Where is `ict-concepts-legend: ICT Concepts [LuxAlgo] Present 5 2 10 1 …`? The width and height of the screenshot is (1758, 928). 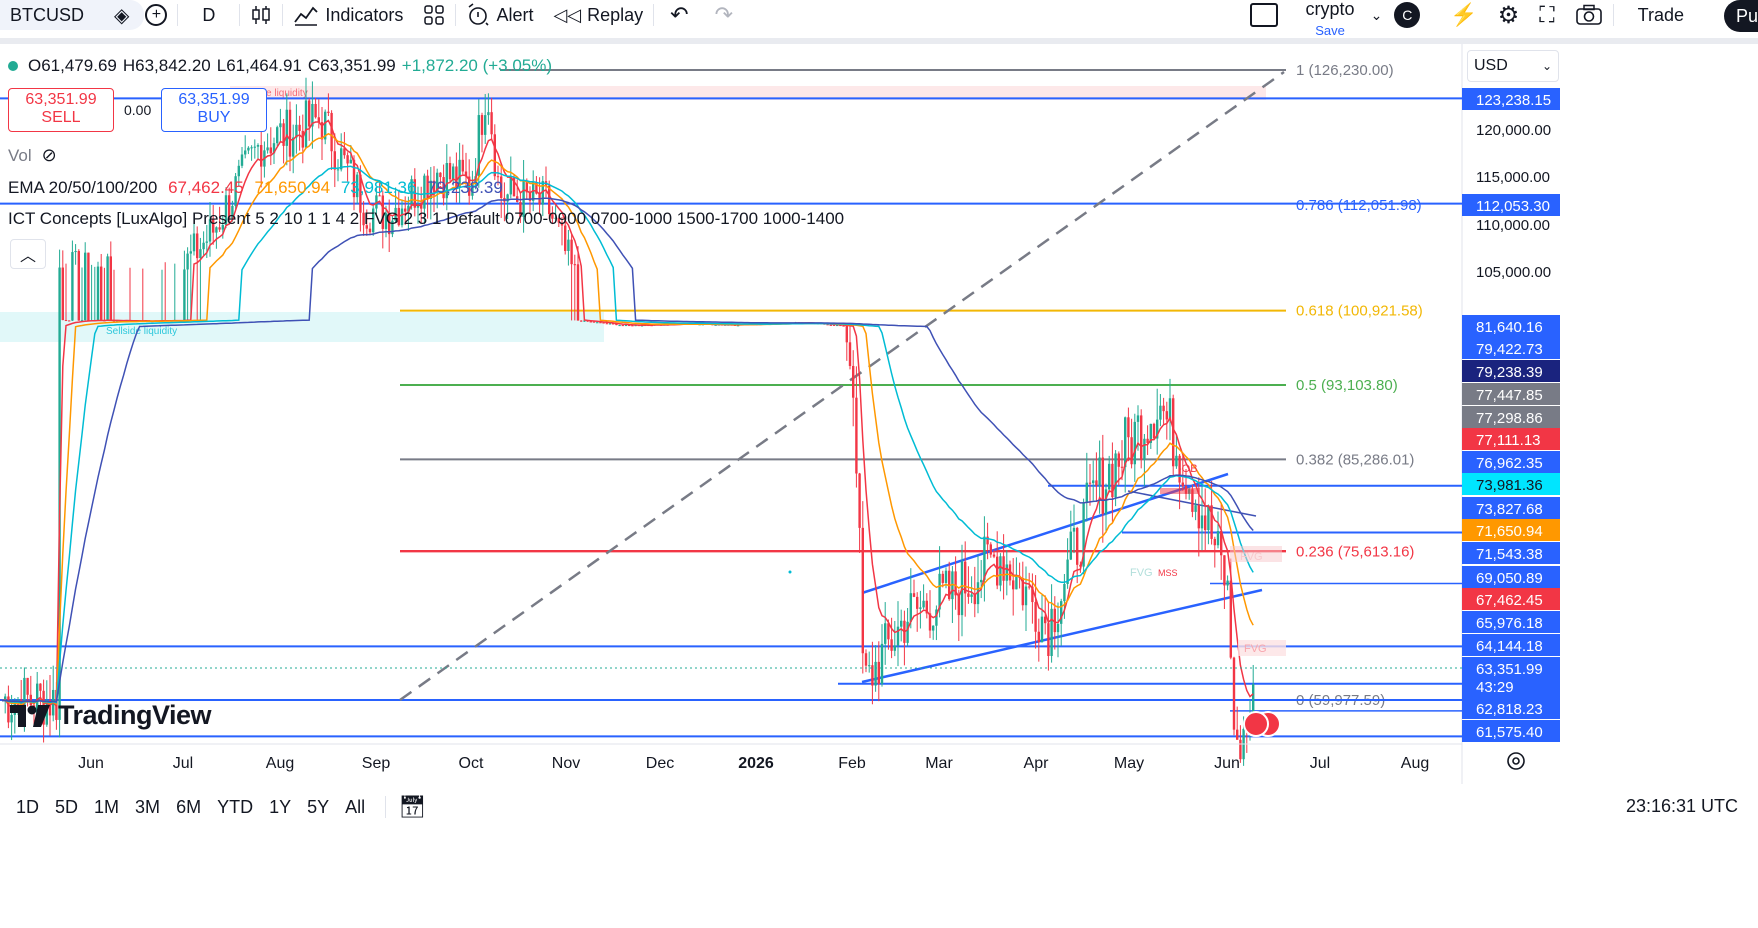
ict-concepts-legend: ICT Concepts [LuxAlgo] Present 5 2 10 1 … is located at coordinates (426, 218).